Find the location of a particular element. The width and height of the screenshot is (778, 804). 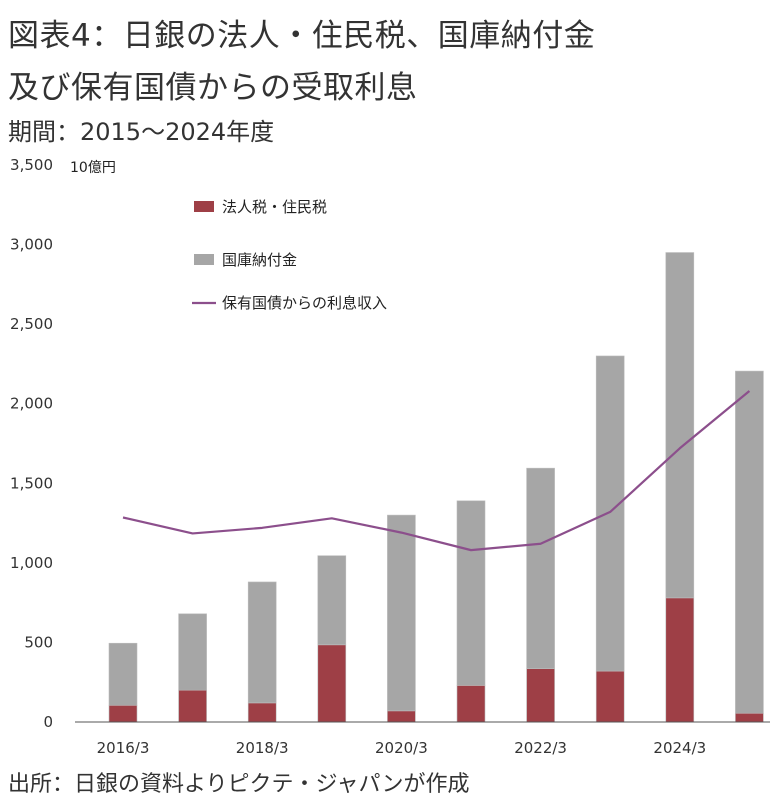

x-tick-label: 2018/3 is located at coordinates (262, 748).